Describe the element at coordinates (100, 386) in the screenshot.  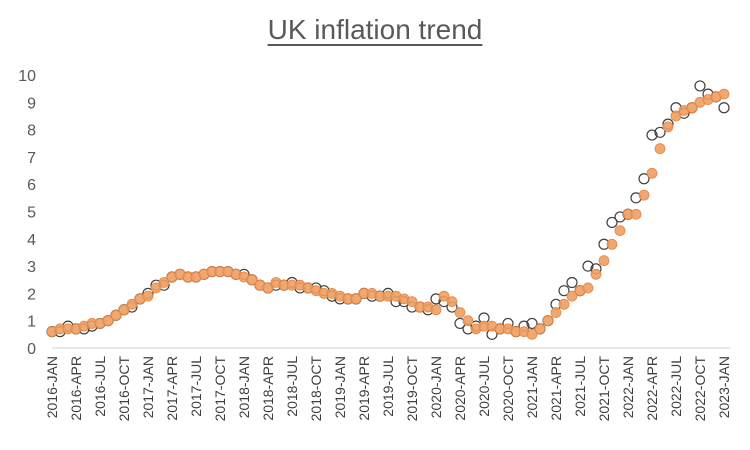
I see `x-tick-label: 2016-JUL` at that location.